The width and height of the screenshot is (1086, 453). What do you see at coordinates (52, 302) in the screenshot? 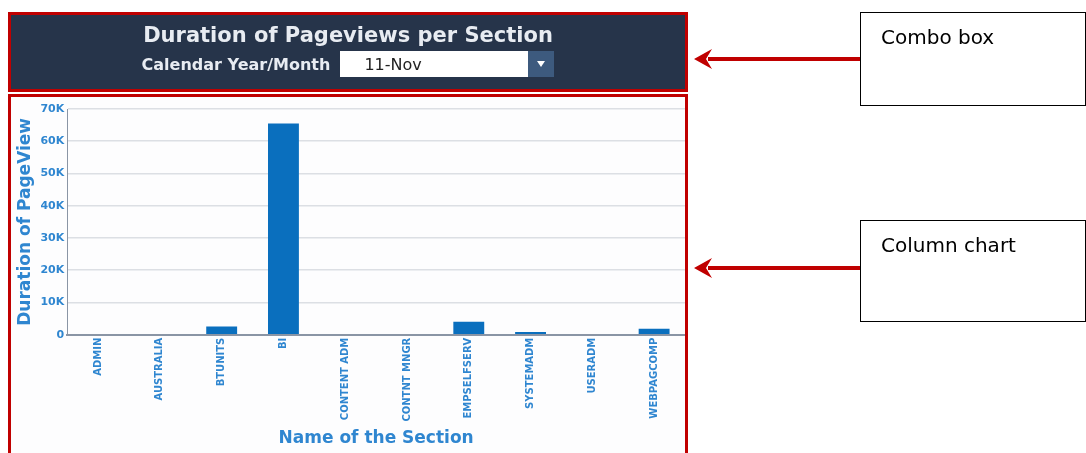
I see `y-tick-label: 10K` at bounding box center [52, 302].